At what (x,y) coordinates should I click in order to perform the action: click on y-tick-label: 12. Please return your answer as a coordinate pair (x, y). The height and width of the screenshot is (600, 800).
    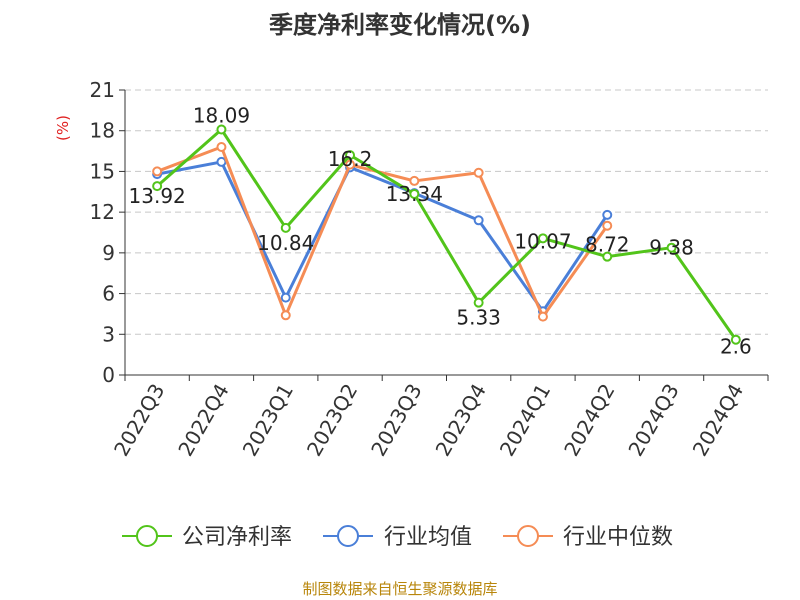
    Looking at the image, I should click on (102, 212).